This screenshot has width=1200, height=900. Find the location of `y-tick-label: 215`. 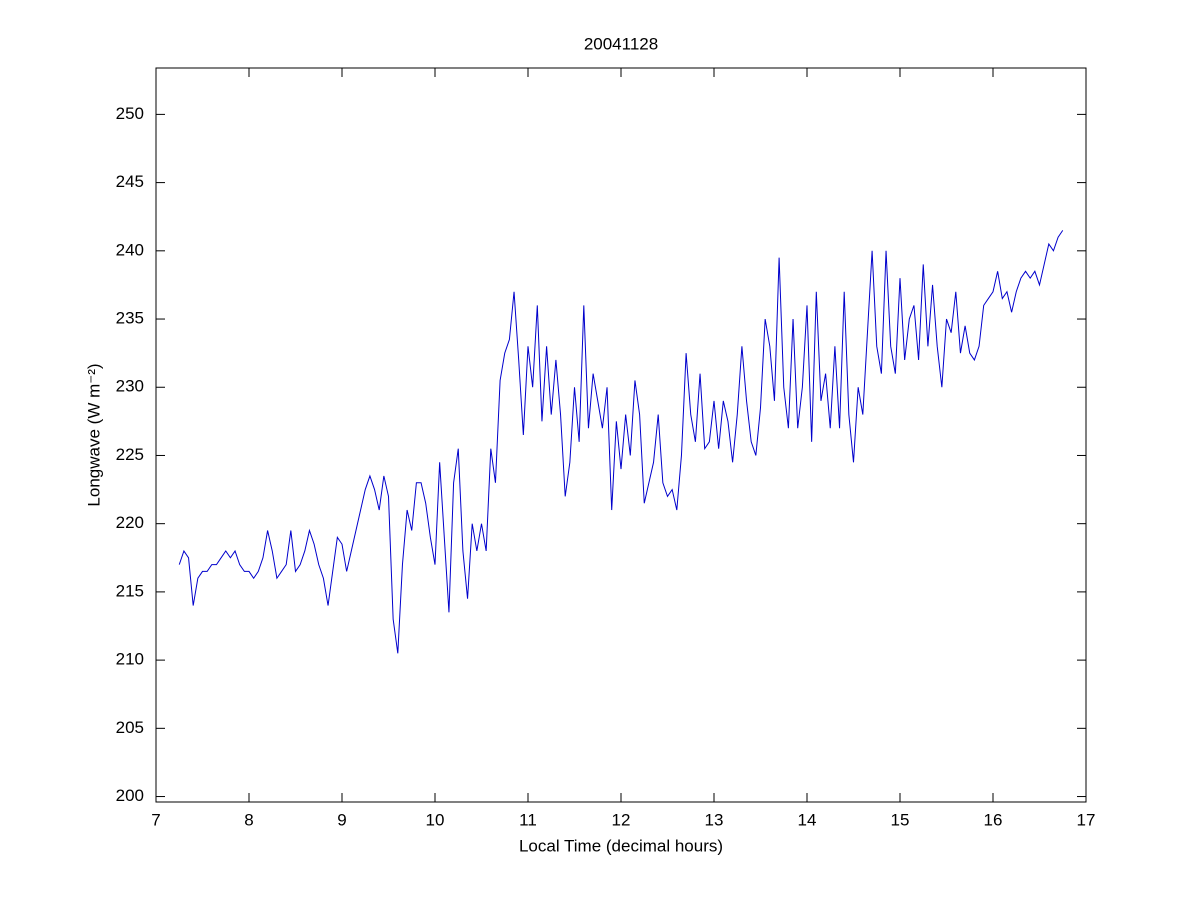

y-tick-label: 215 is located at coordinates (130, 590).